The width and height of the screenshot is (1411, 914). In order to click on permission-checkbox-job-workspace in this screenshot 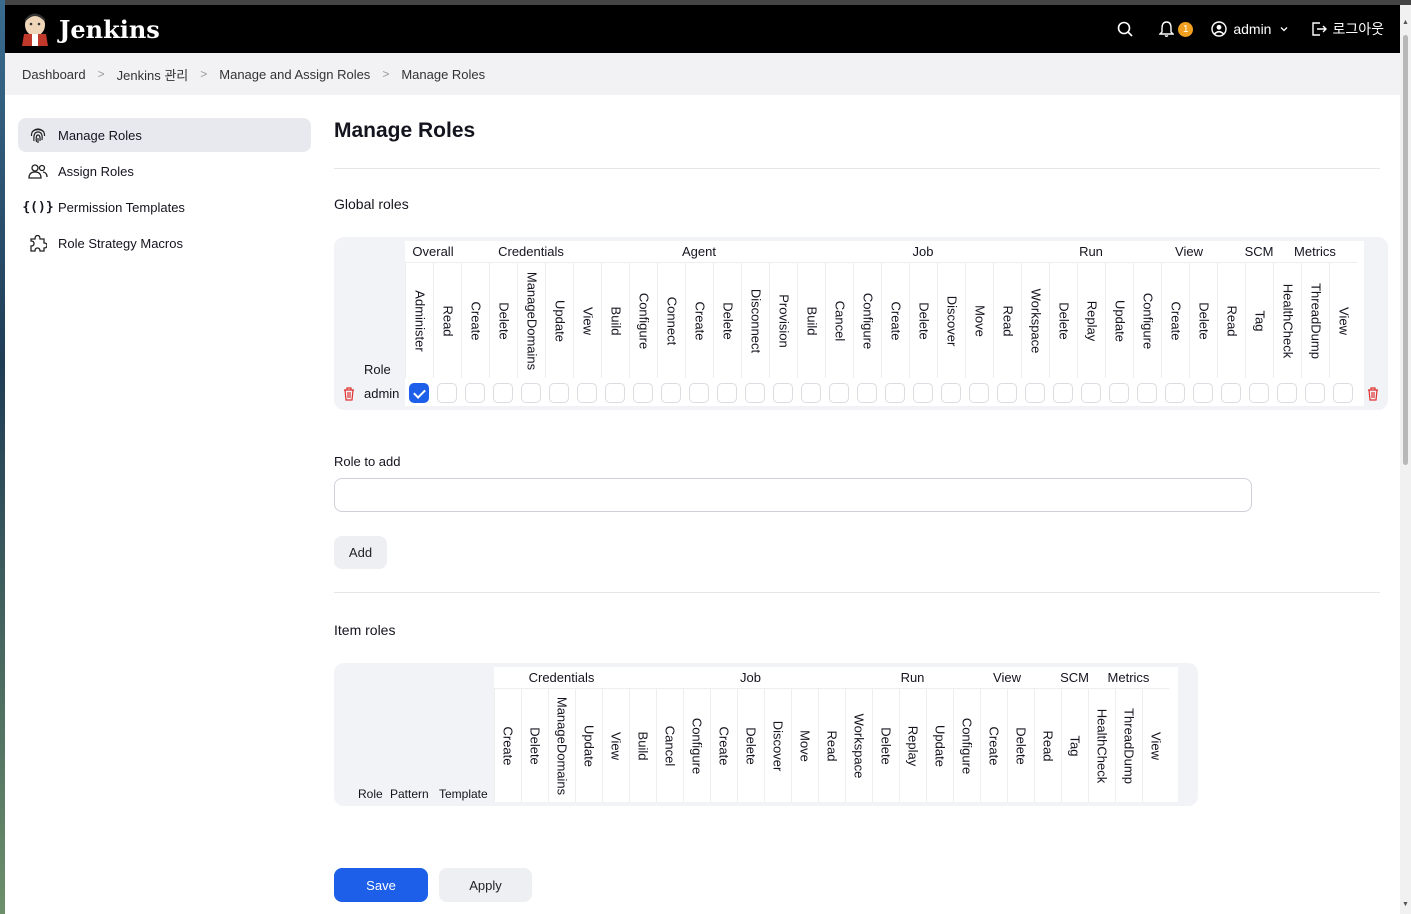, I will do `click(1035, 393)`.